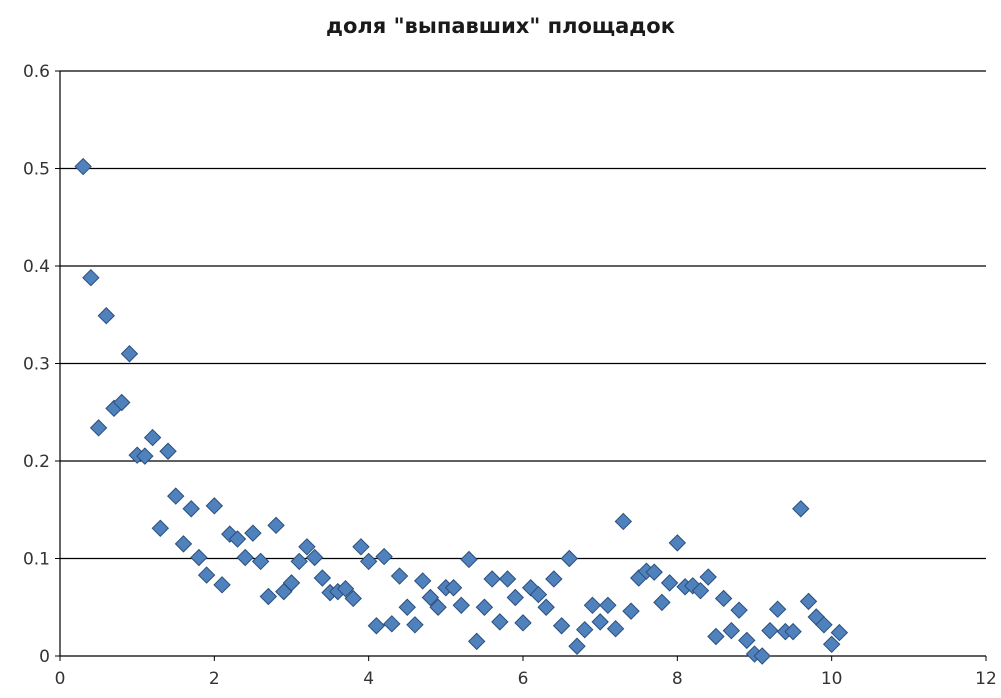  I want to click on y-tick-label: 0.3, so click(36, 365).